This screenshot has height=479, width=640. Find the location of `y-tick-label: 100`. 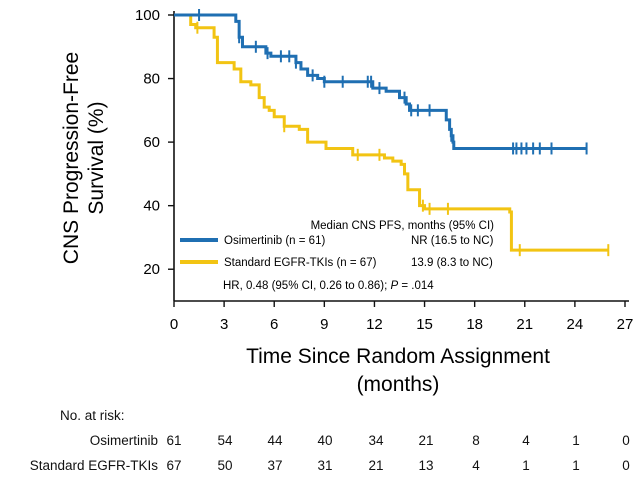

y-tick-label: 100 is located at coordinates (147, 15).